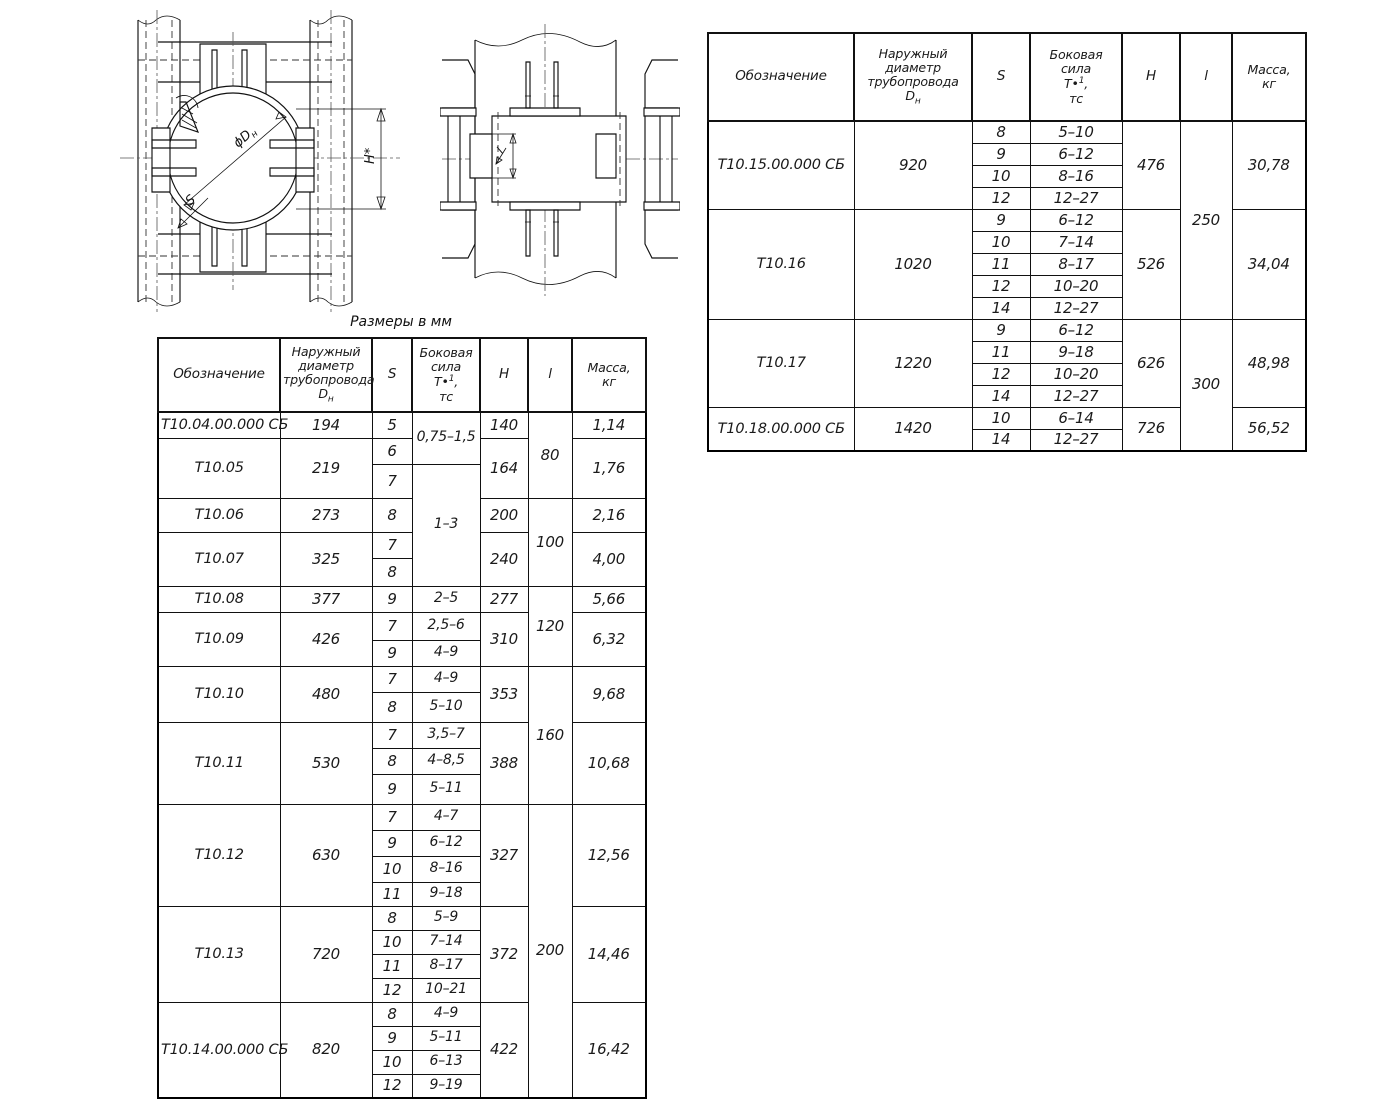 This screenshot has height=1099, width=1400. What do you see at coordinates (1076, 352) in the screenshot?
I see `cell-side-force: 9–18` at bounding box center [1076, 352].